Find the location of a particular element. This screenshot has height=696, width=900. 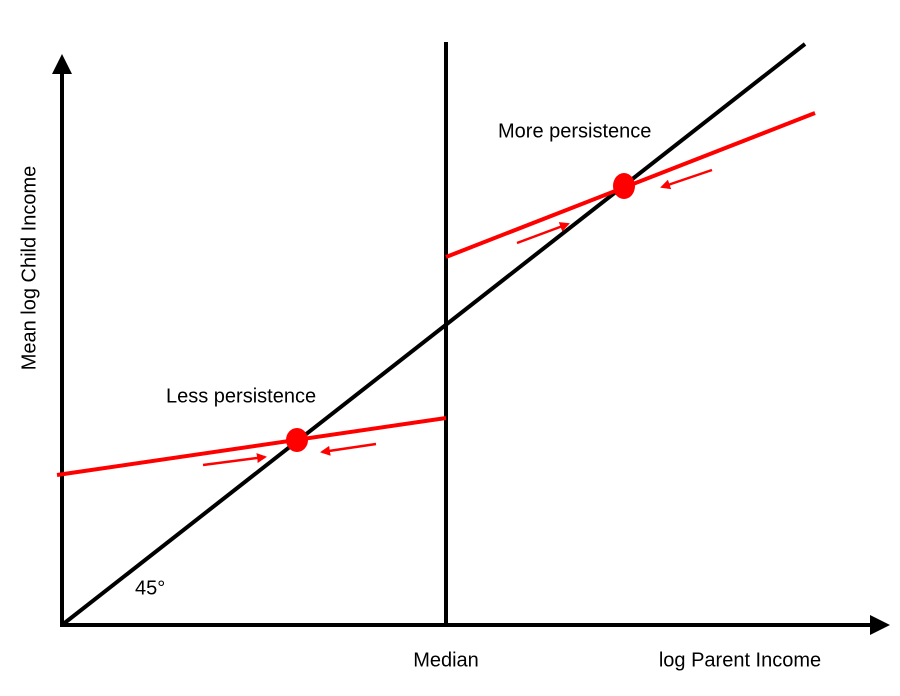

point-low is located at coordinates (297, 440).